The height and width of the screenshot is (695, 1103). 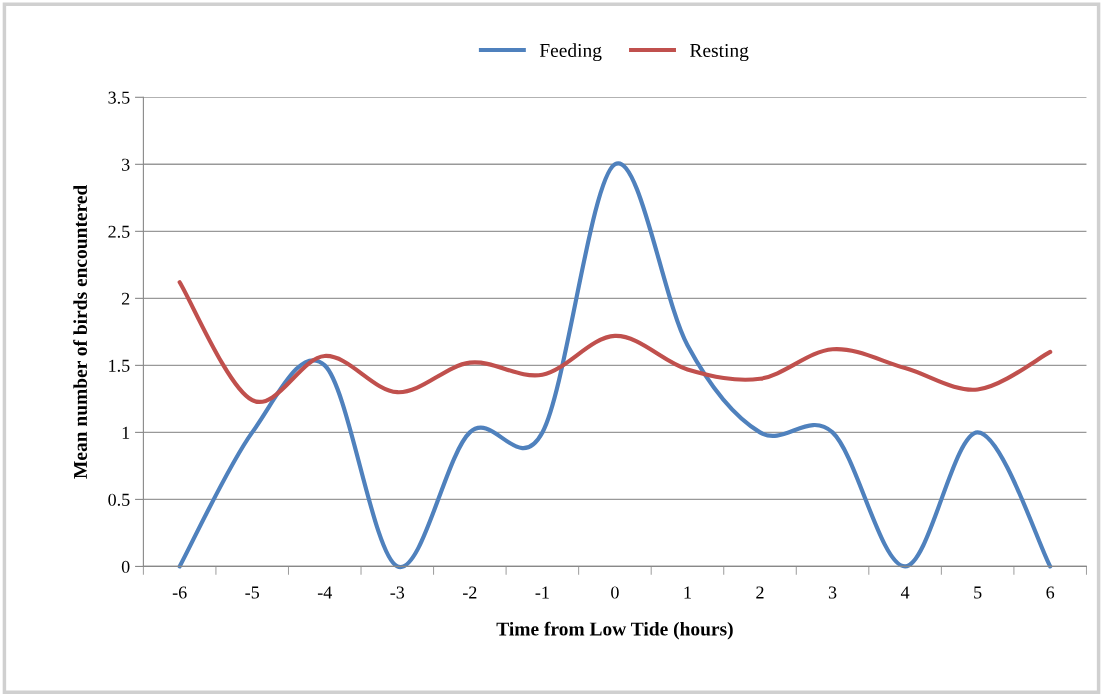 I want to click on y-tick-label: 0, so click(x=125, y=566).